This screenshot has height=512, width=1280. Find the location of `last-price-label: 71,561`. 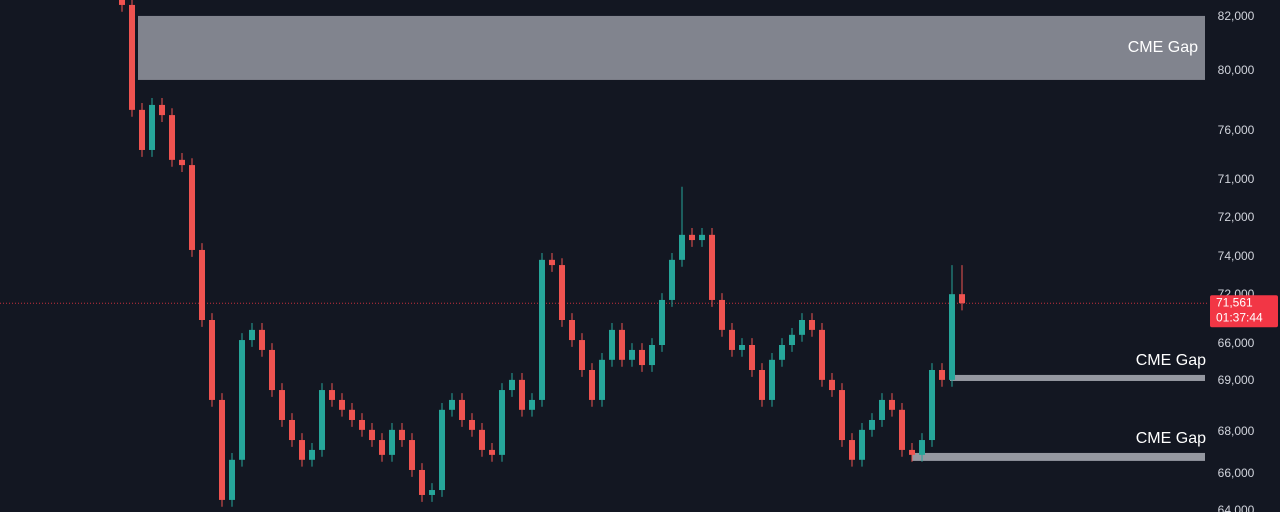

last-price-label: 71,561 is located at coordinates (1234, 302).